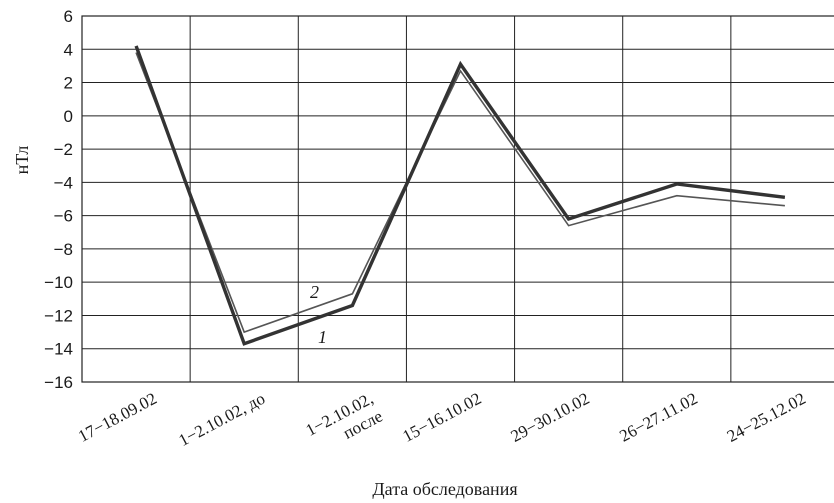  What do you see at coordinates (58, 315) in the screenshot?
I see `y-tick-label: −12` at bounding box center [58, 315].